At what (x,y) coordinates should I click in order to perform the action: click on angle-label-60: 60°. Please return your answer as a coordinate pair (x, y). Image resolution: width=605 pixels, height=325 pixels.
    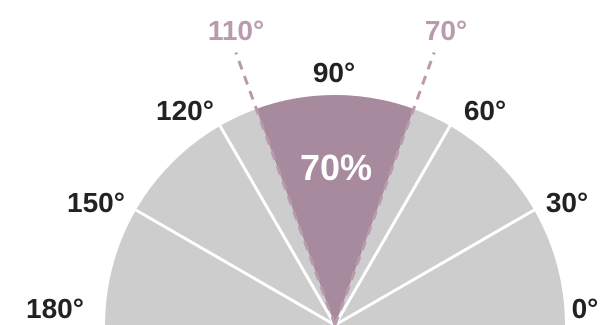
    Looking at the image, I should click on (485, 110).